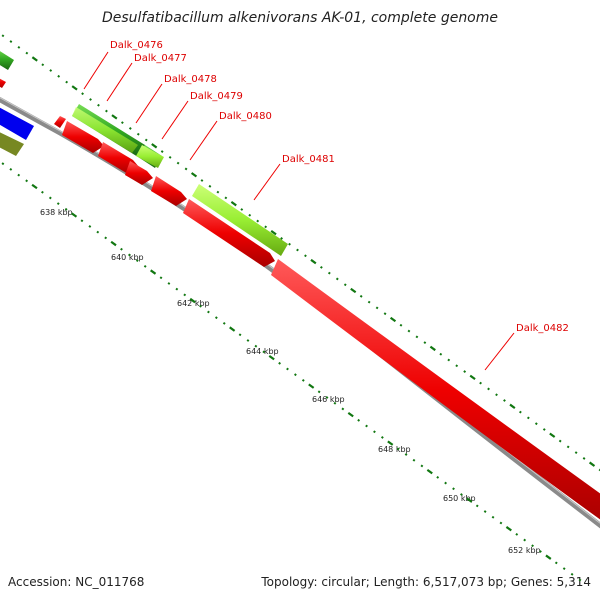 Image resolution: width=600 pixels, height=600 pixels. I want to click on tick-label-644: 644 kbp, so click(262, 351).